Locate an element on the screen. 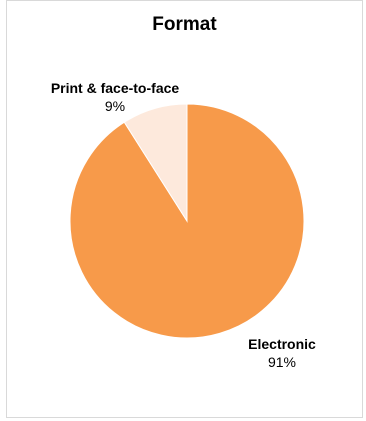 Image resolution: width=366 pixels, height=421 pixels. data-label-value: 91% is located at coordinates (282, 362).